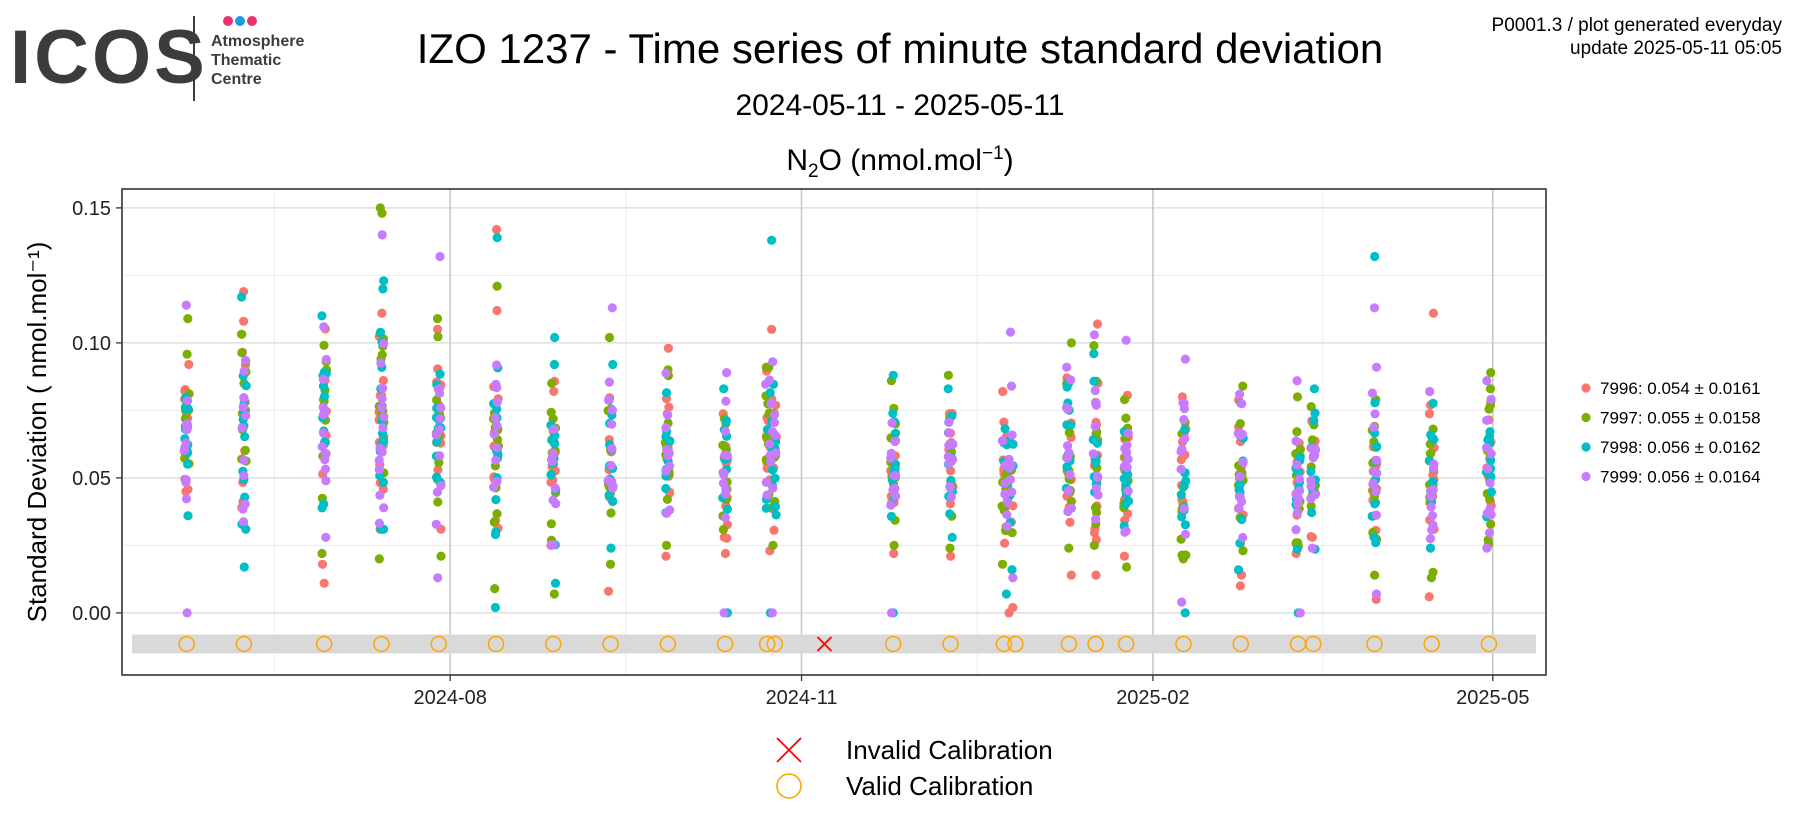  What do you see at coordinates (228, 21) in the screenshot?
I see `logo-dot` at bounding box center [228, 21].